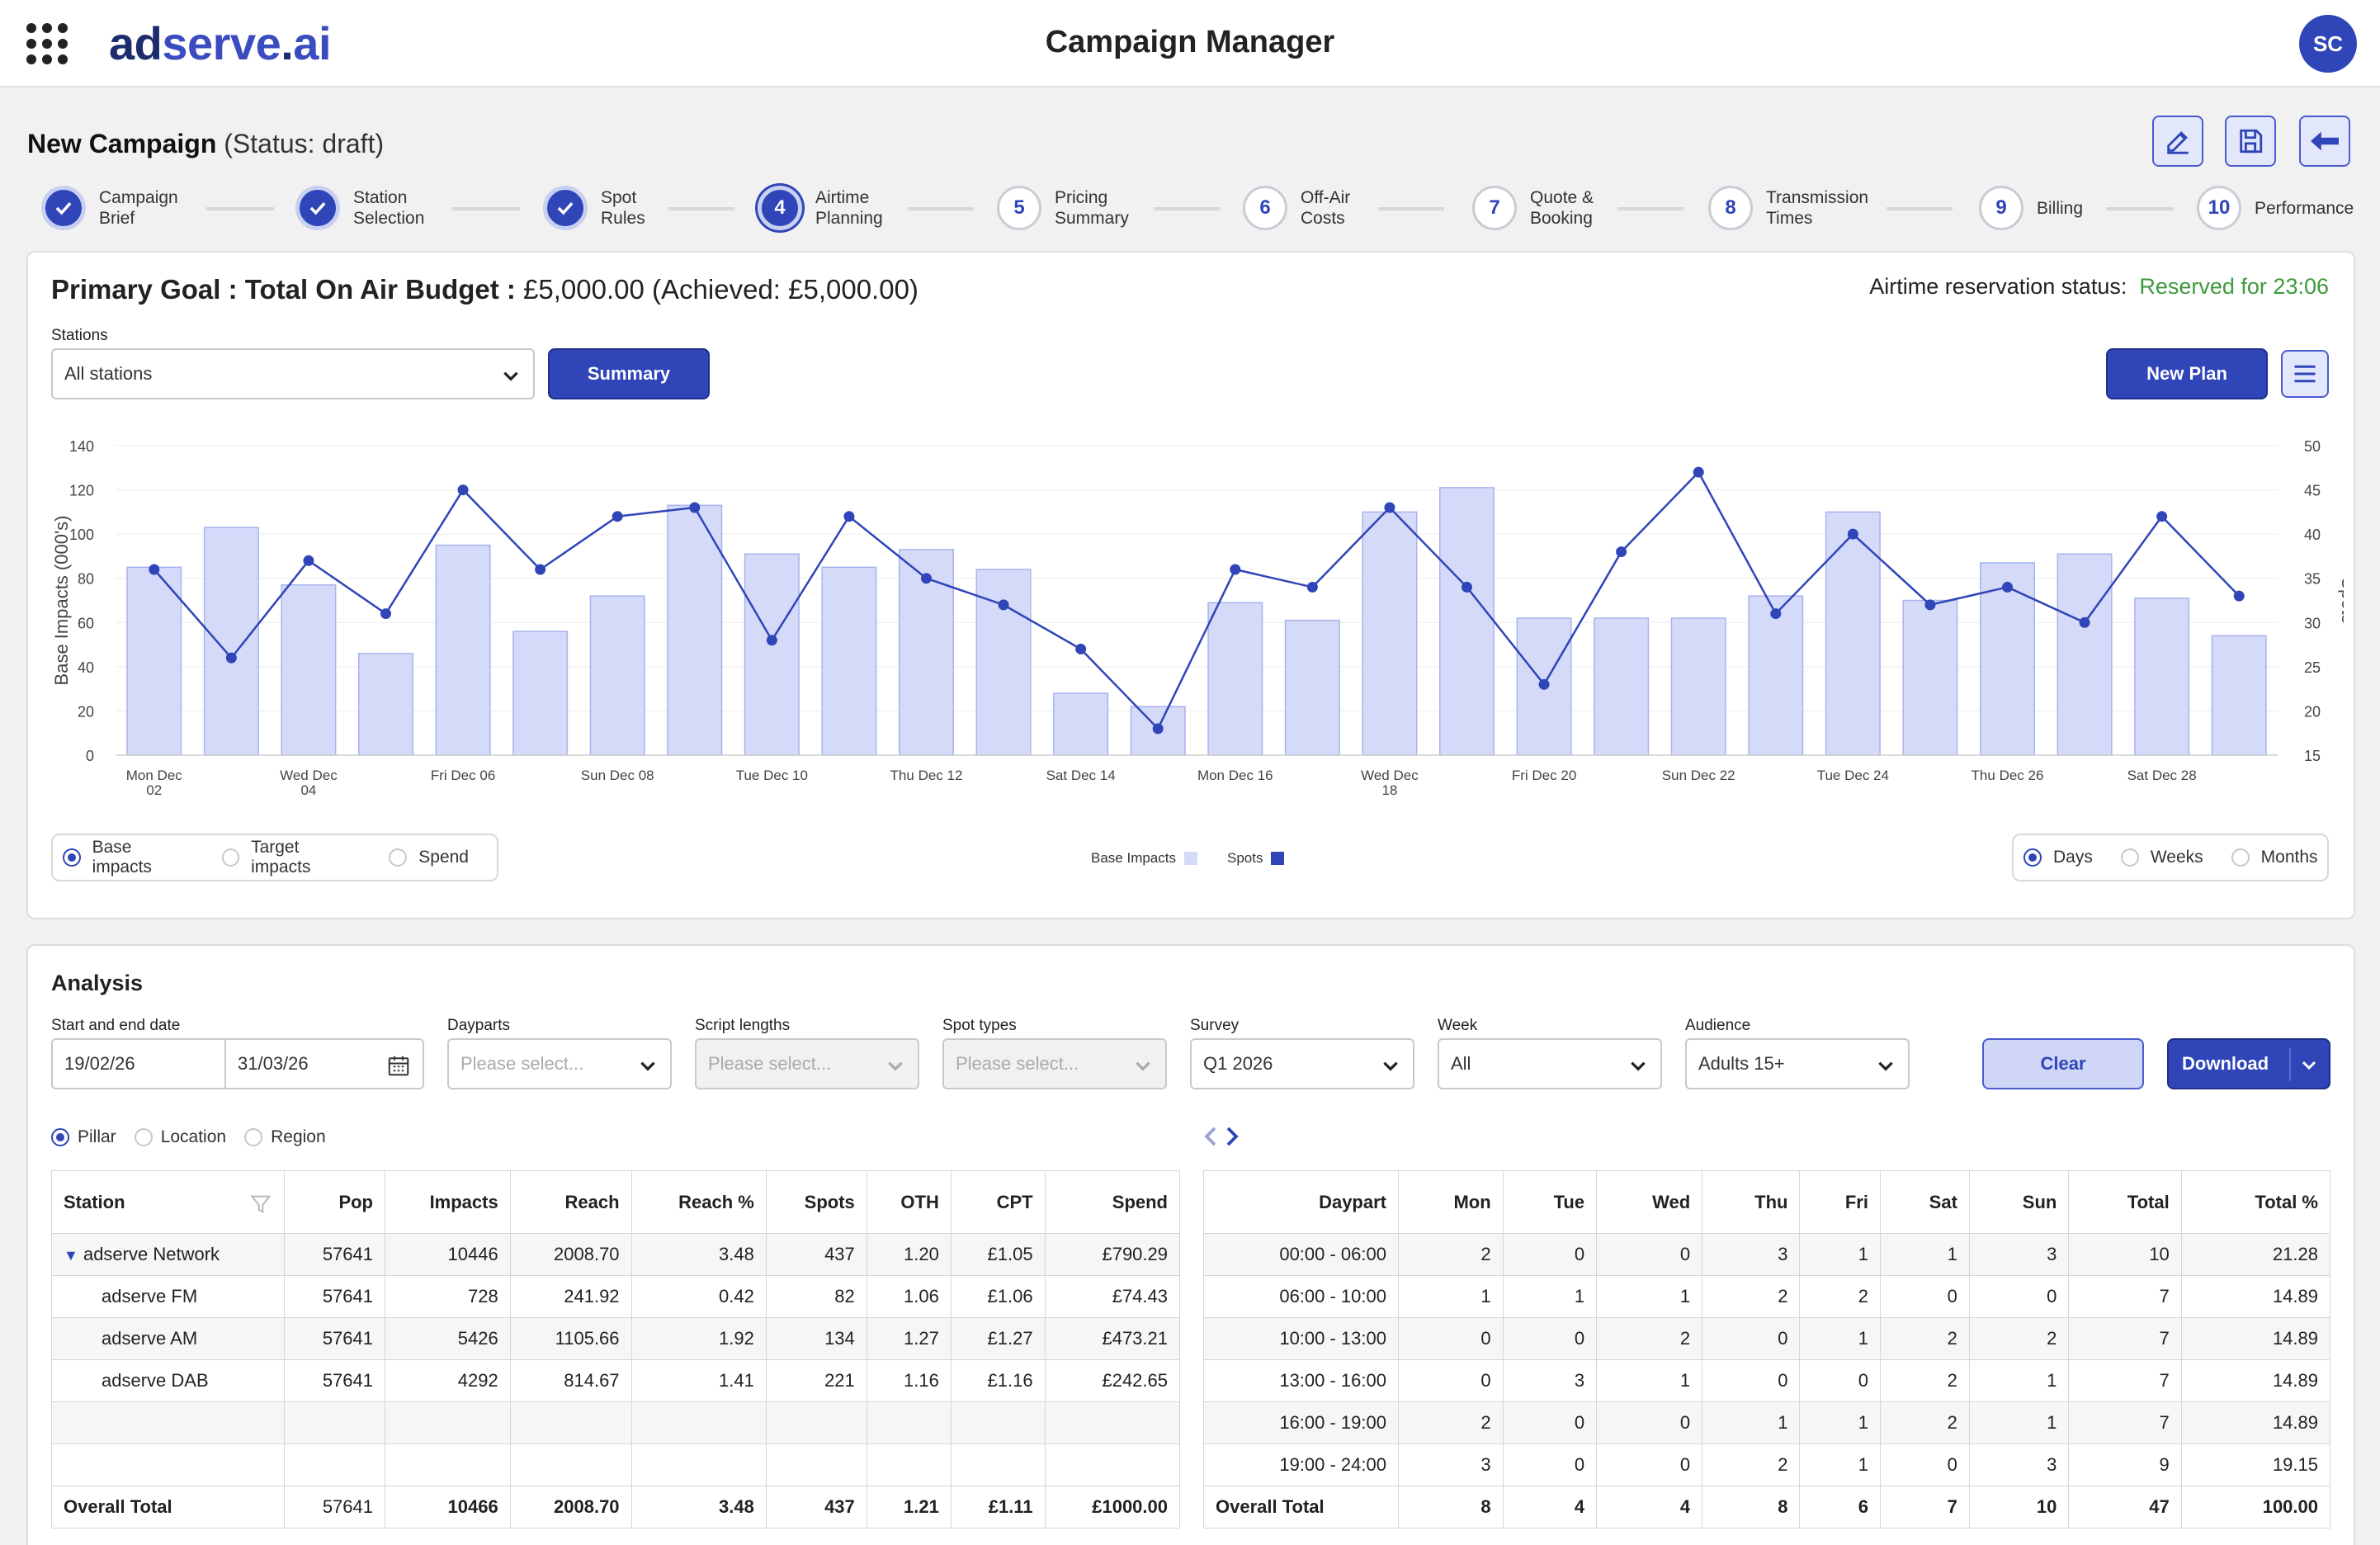 The width and height of the screenshot is (2380, 1545). I want to click on col-station: Station, so click(168, 1202).